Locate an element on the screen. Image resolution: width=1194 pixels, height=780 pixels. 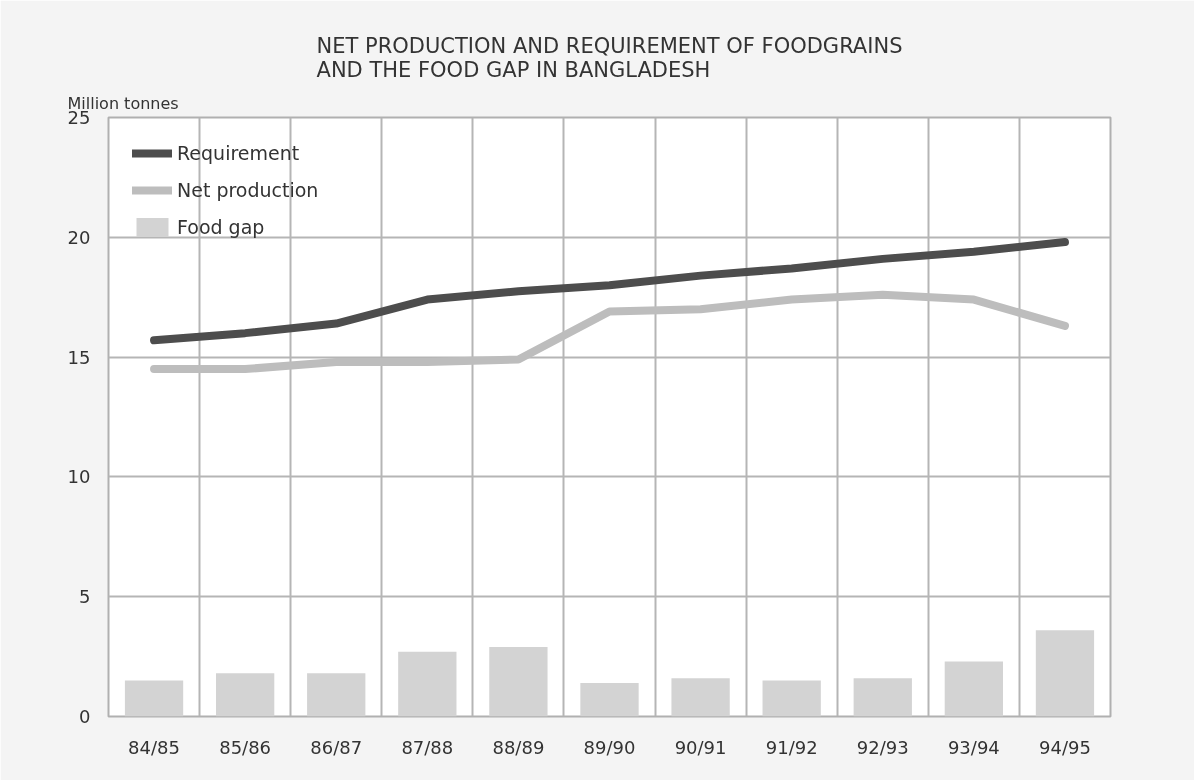
legend-label: Net production is located at coordinates (248, 190).